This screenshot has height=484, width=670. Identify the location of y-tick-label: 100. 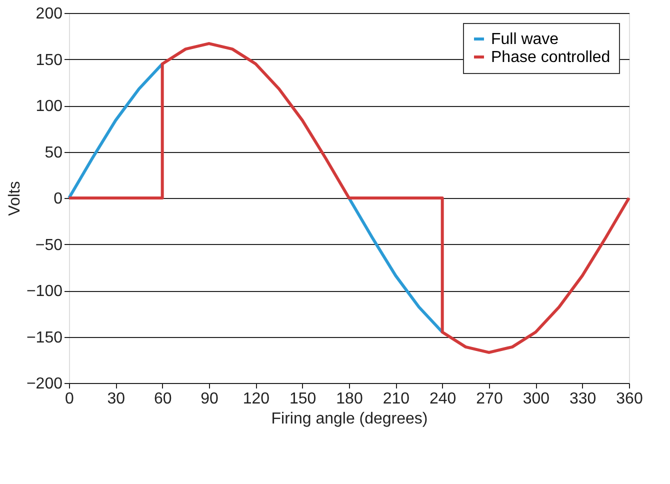
(49, 106).